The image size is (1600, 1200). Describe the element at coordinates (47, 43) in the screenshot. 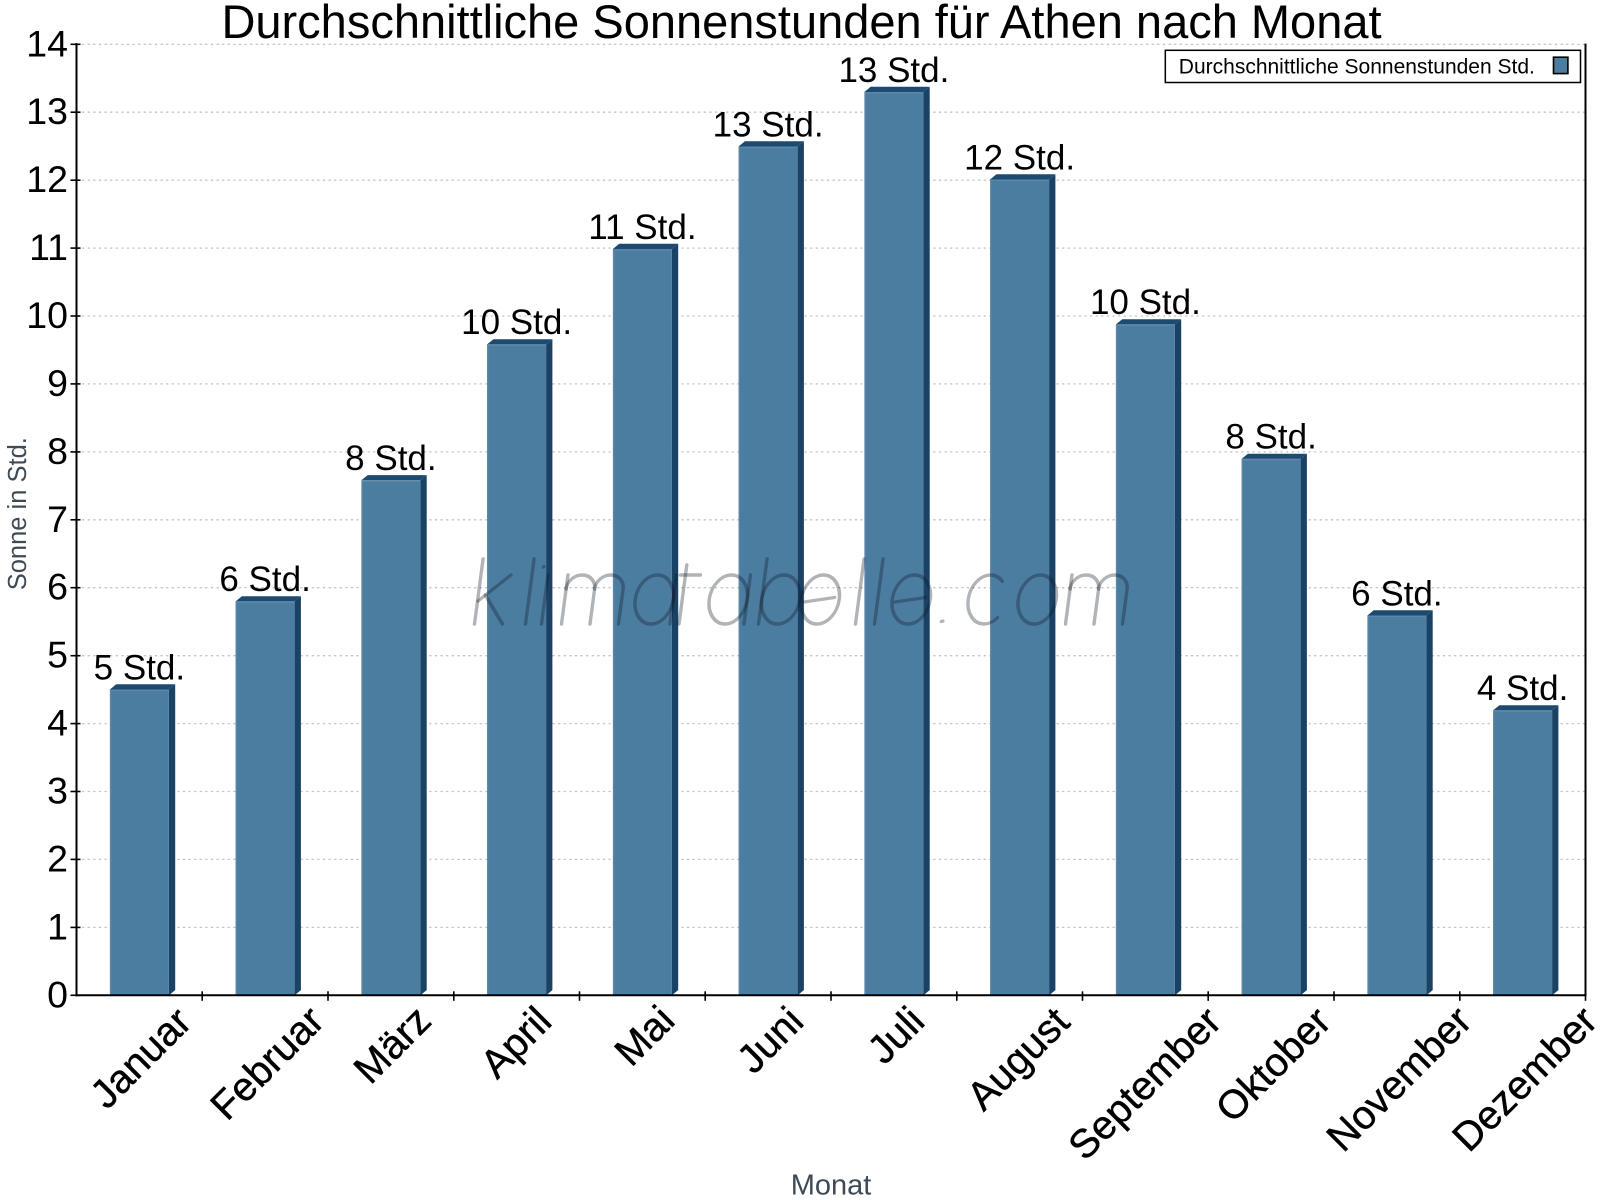

I see `svg-text: 14` at that location.